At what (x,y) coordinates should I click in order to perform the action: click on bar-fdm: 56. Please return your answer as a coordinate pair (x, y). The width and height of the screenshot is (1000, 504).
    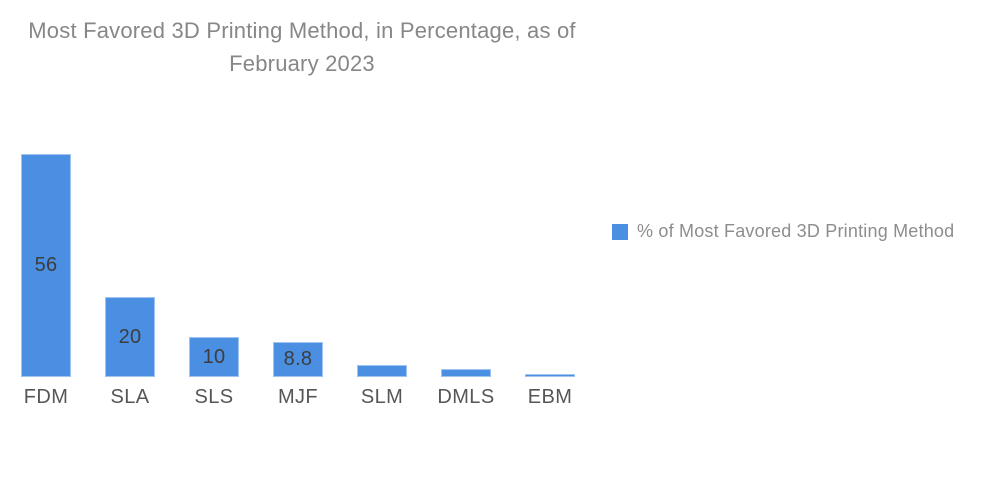
    Looking at the image, I should click on (46, 265).